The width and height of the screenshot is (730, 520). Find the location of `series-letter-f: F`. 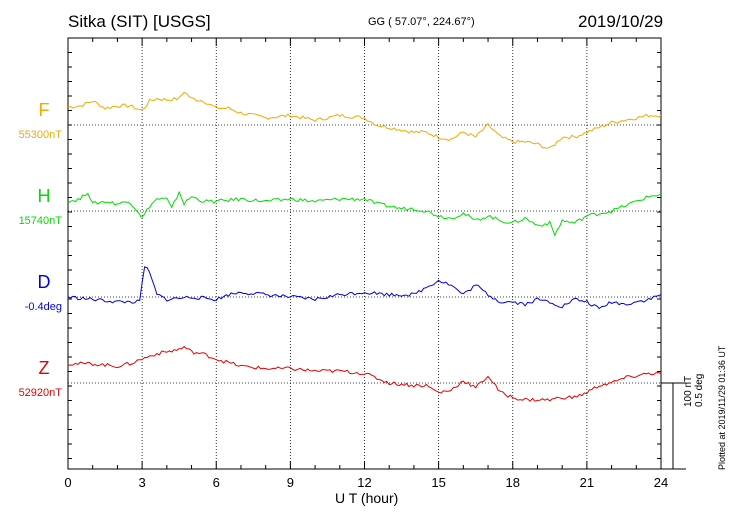

series-letter-f: F is located at coordinates (44, 110).